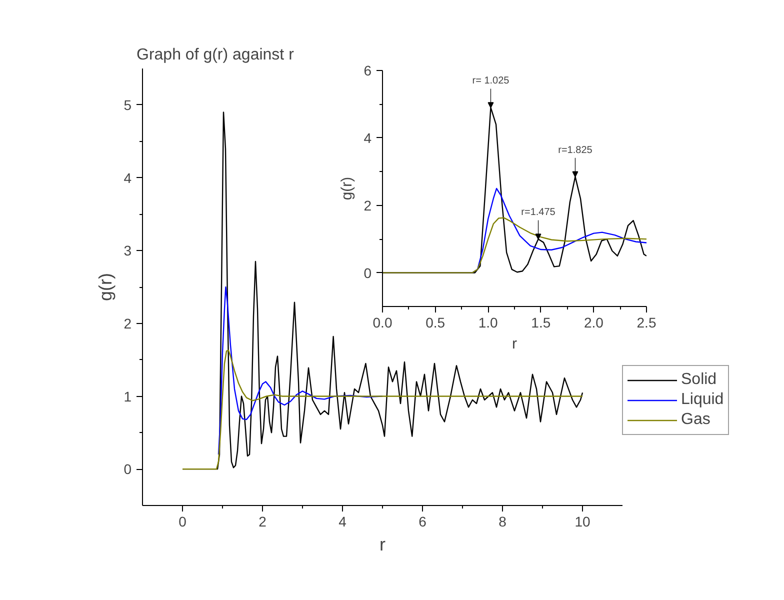 This screenshot has height=600, width=784. Describe the element at coordinates (695, 420) in the screenshot. I see `legend-label: Gas` at that location.